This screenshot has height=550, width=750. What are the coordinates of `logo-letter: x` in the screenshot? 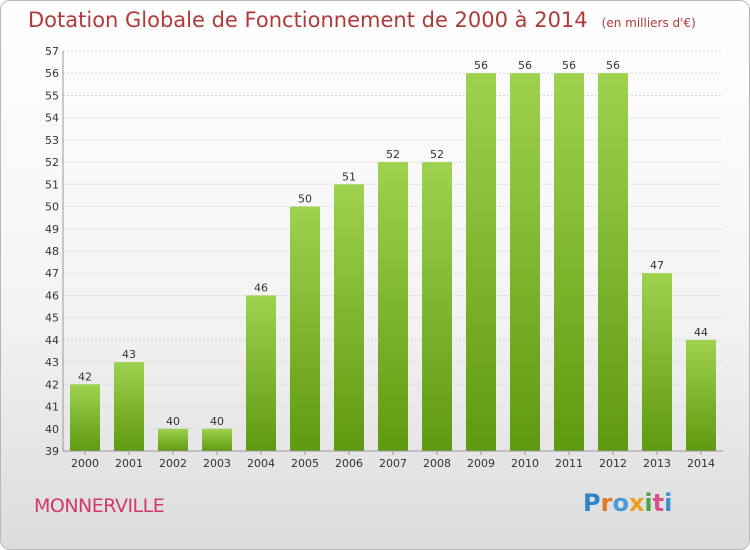 It's located at (636, 503).